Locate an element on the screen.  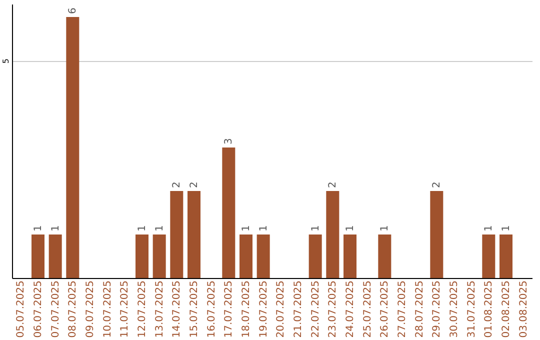
x-tick-label: 05.07.2025 is located at coordinates (21, 309).